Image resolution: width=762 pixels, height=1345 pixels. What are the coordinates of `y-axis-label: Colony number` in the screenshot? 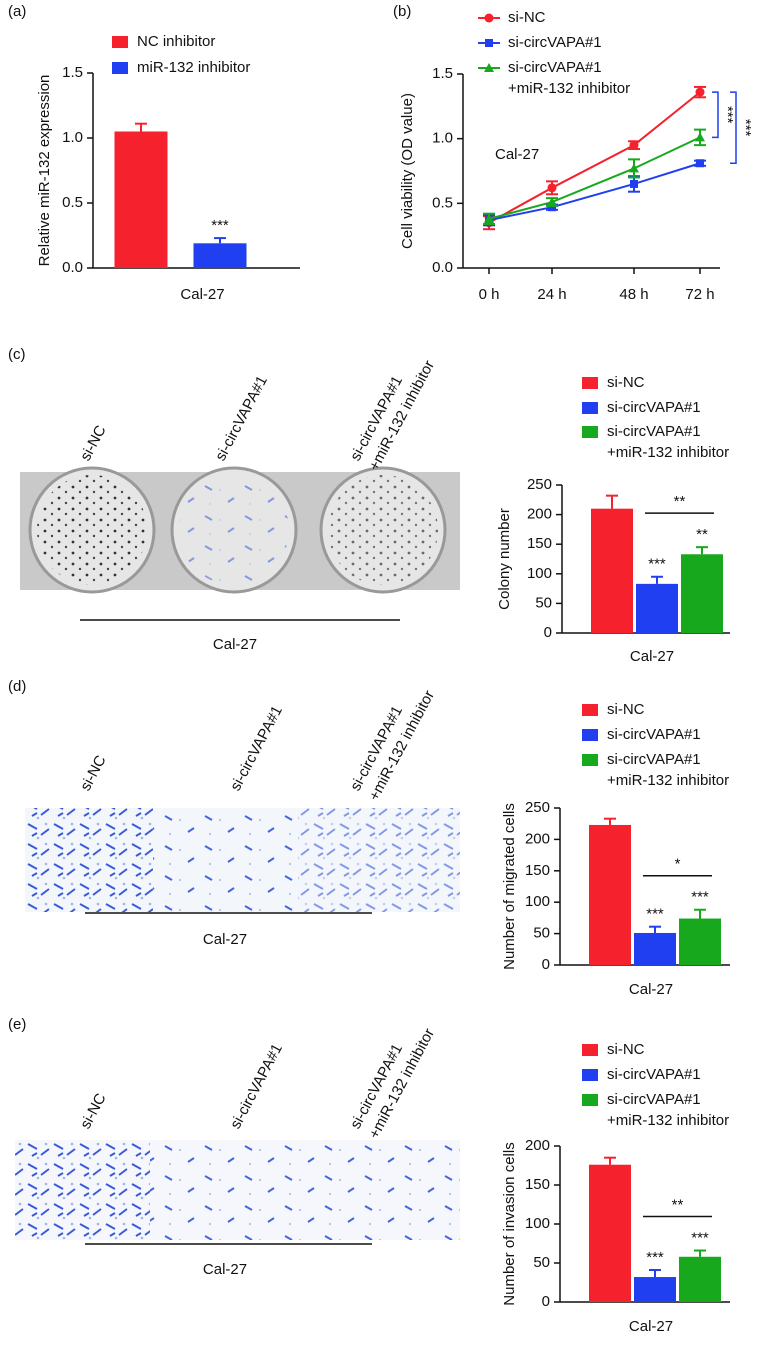 It's located at (504, 559).